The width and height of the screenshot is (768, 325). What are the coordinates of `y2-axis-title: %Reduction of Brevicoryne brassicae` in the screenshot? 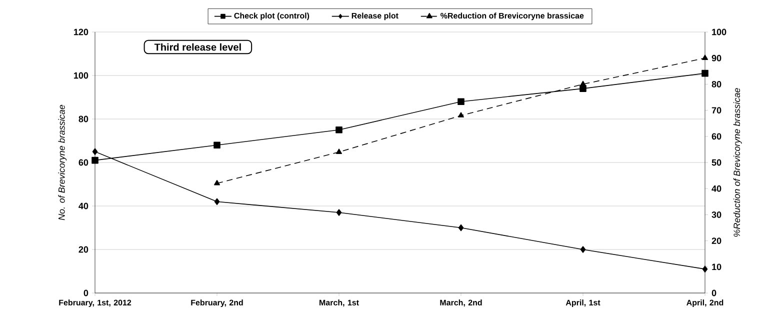 It's located at (737, 162).